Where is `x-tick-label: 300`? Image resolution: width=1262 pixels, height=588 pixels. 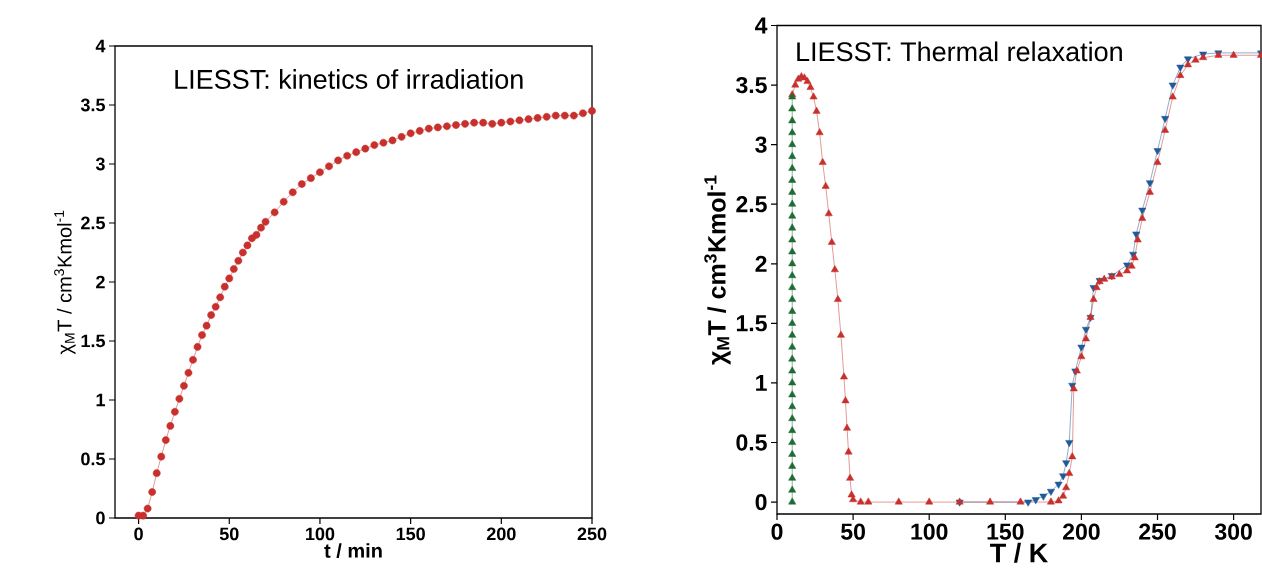
x-tick-label: 300 is located at coordinates (1233, 531).